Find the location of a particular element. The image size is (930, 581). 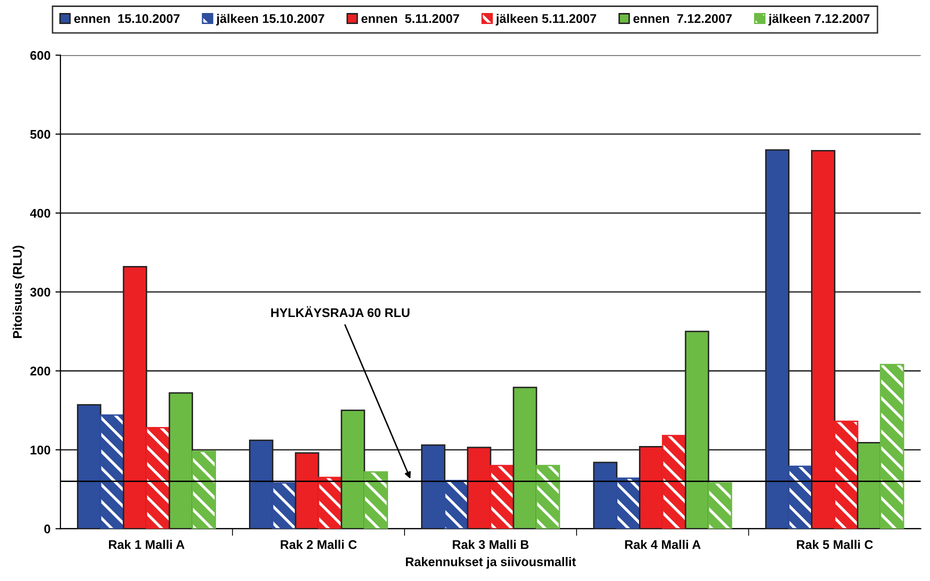

y-tick-label: 300 is located at coordinates (40, 292).